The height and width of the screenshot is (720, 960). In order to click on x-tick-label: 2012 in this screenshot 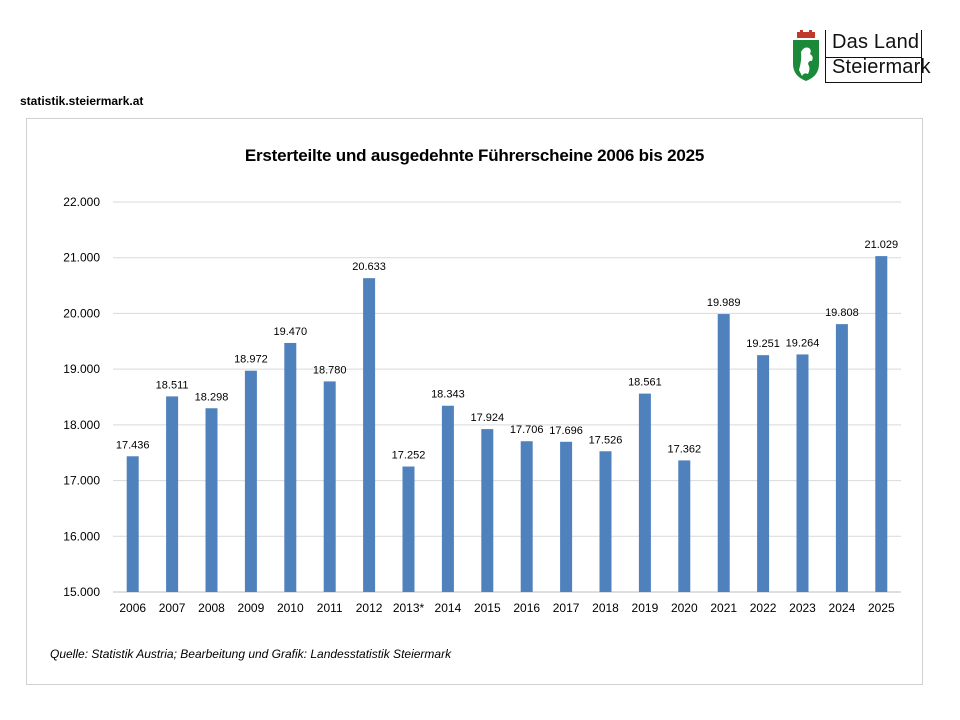, I will do `click(369, 608)`.